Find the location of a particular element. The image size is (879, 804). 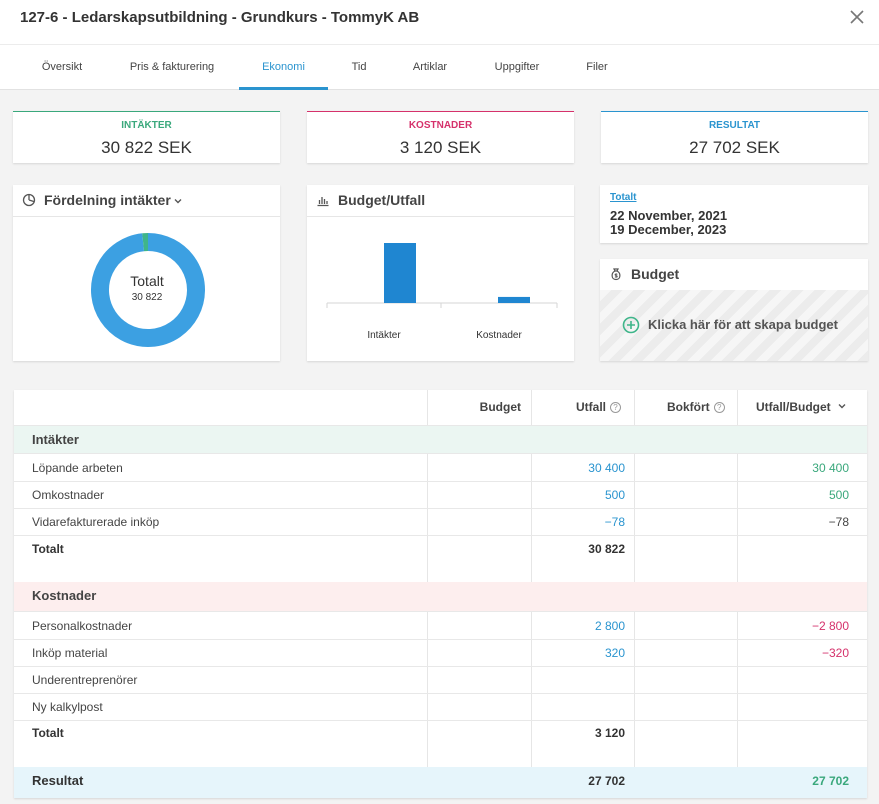

pie-chart-icon is located at coordinates (29, 200).